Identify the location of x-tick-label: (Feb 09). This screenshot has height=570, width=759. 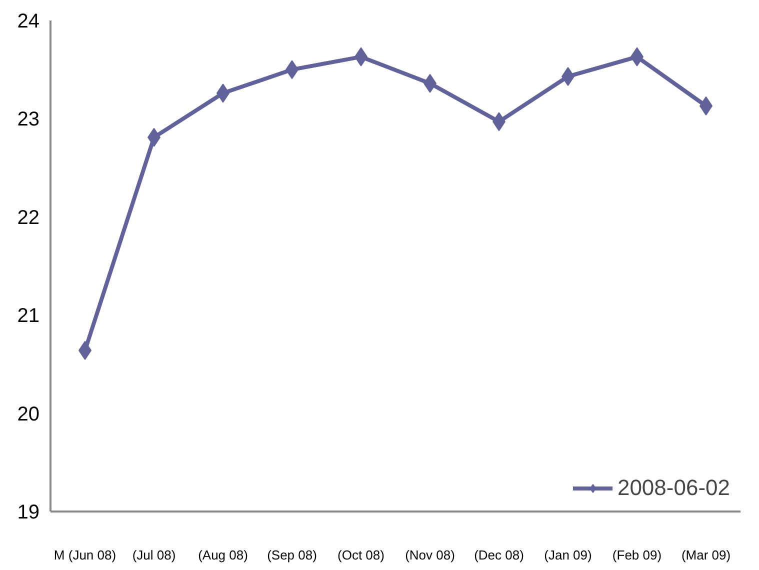
(637, 555).